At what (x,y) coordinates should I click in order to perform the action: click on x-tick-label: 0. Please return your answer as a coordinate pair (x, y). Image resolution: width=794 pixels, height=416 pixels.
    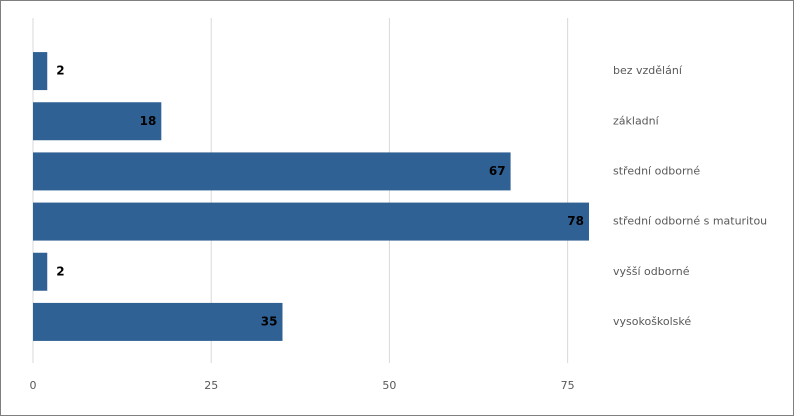
    Looking at the image, I should click on (33, 385).